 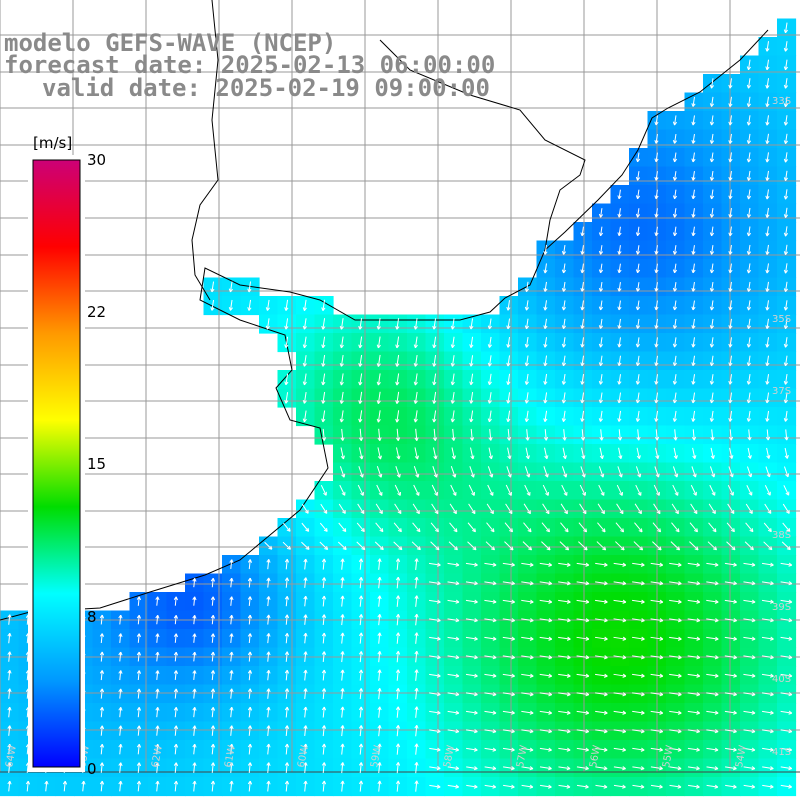 I want to click on model-title: modelo GEFS-WAVE (NCEP), so click(x=170, y=43).